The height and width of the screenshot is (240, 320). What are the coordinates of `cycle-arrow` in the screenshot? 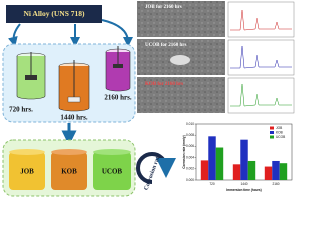 It's located at (156, 168).